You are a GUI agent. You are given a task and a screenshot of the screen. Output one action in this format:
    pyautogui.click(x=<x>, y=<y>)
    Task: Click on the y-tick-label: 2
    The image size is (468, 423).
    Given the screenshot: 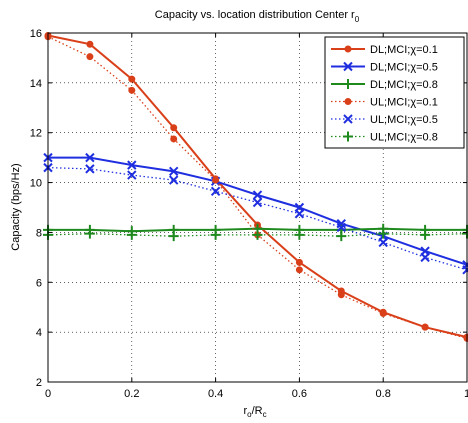 What is the action you would take?
    pyautogui.click(x=39, y=383)
    